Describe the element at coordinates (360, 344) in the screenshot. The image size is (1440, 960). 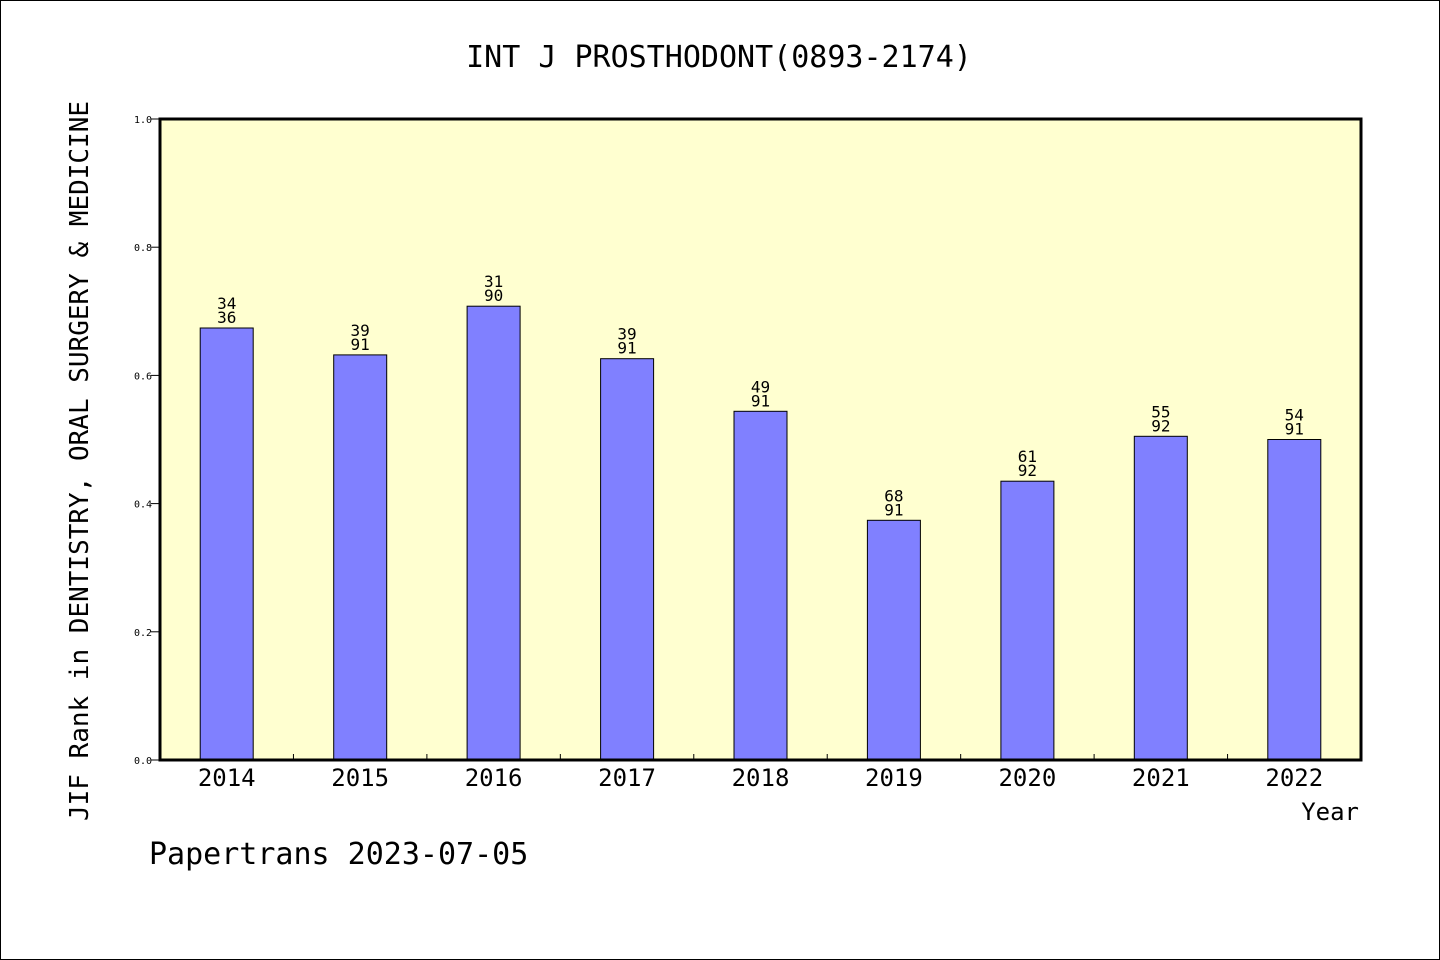
I see `bar-total-label-2015: 91` at that location.